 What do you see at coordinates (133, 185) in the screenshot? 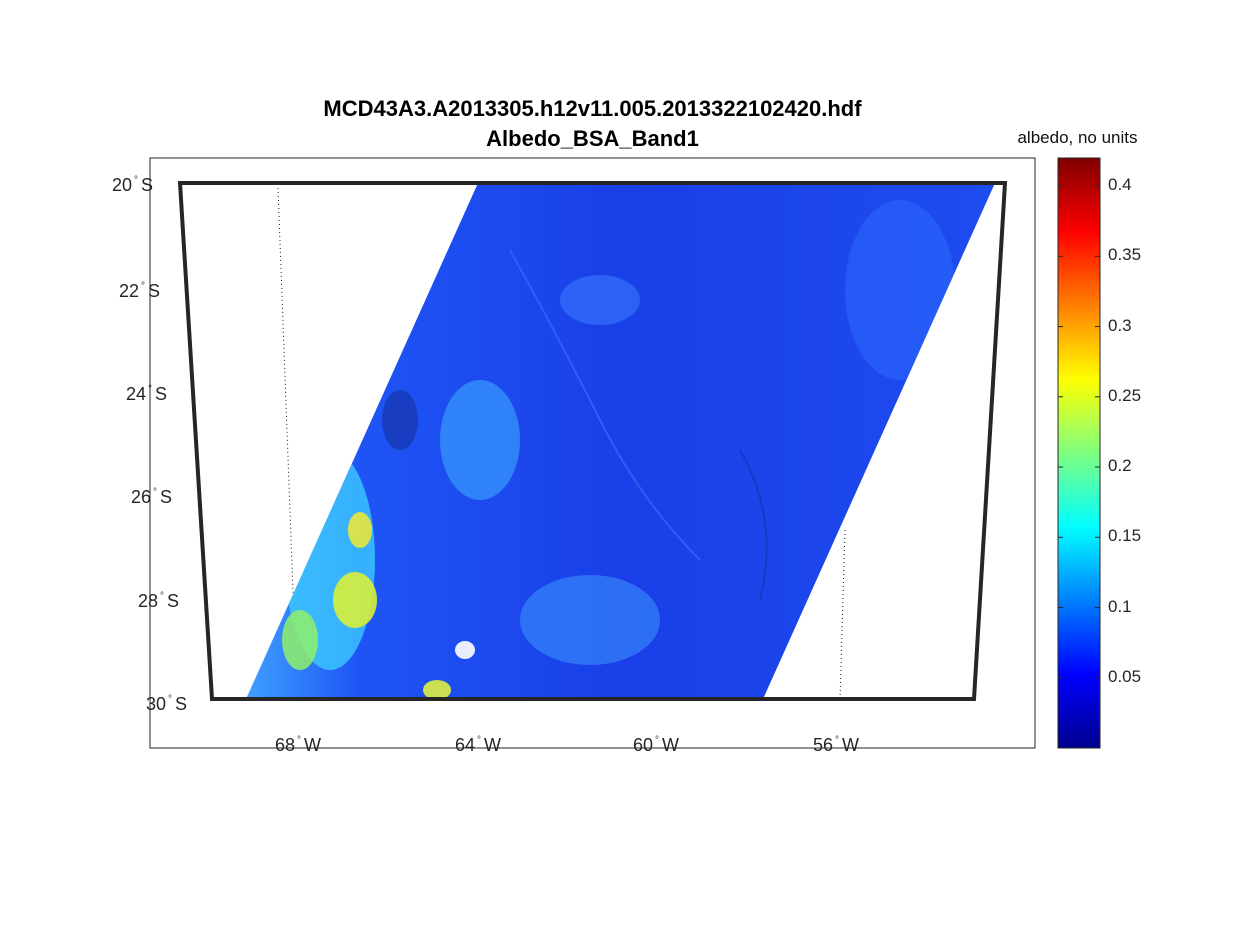
I see `lat-label-20: 20 ° S` at bounding box center [133, 185].